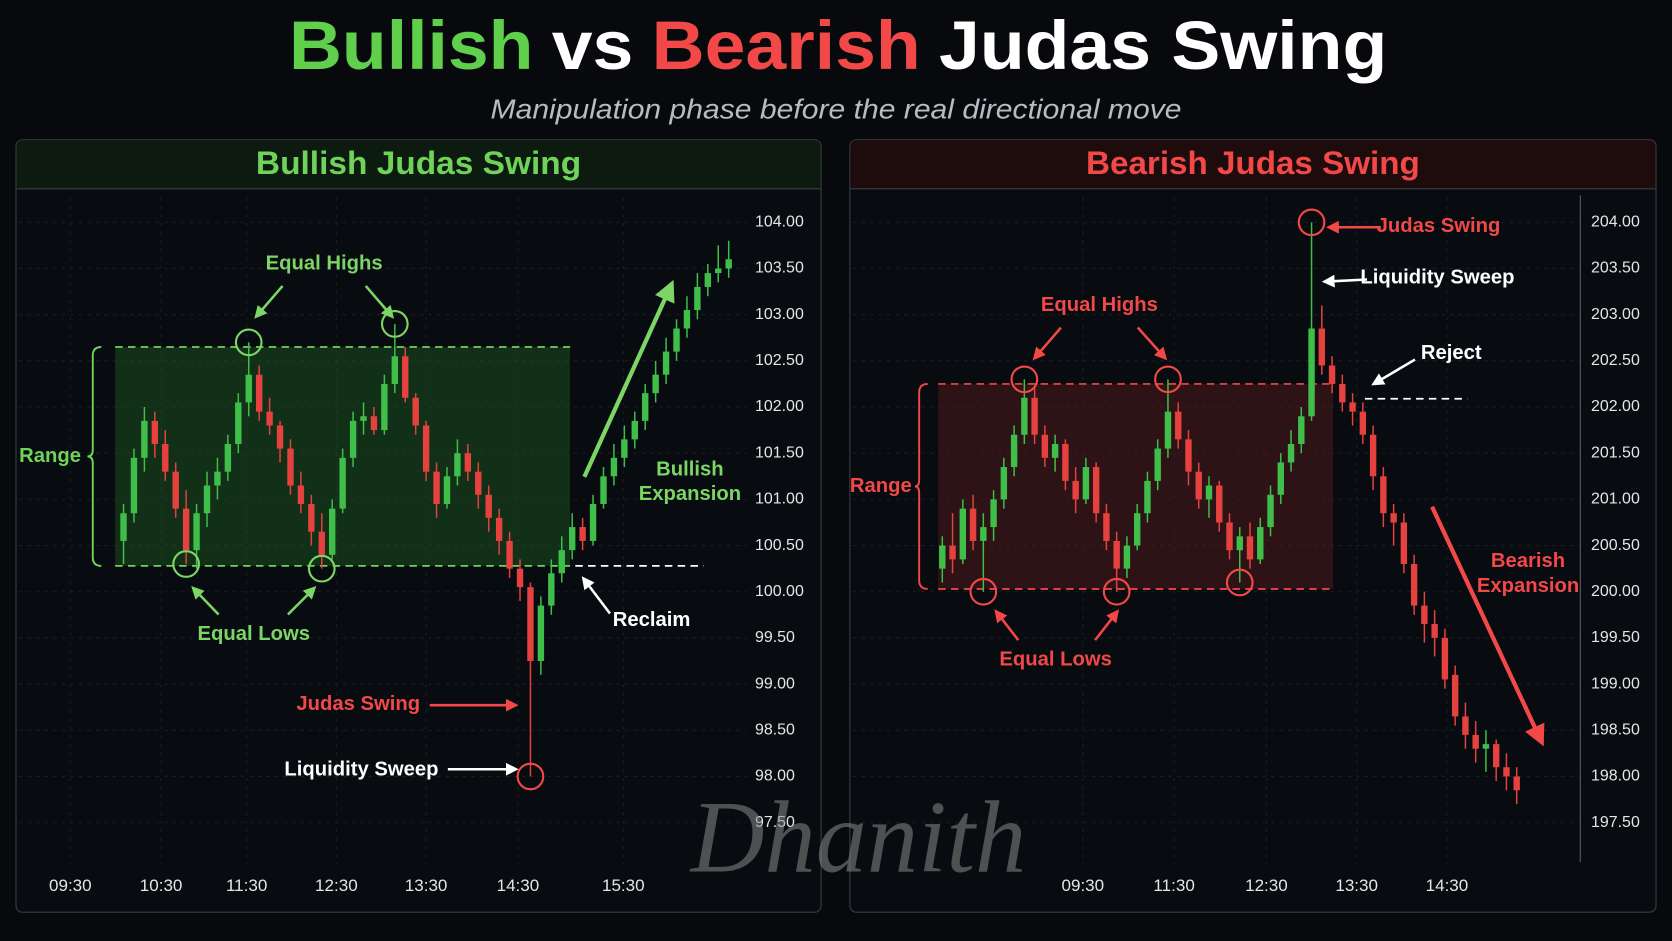 The width and height of the screenshot is (1672, 941). Describe the element at coordinates (50, 456) in the screenshot. I see `range-label: Range` at that location.